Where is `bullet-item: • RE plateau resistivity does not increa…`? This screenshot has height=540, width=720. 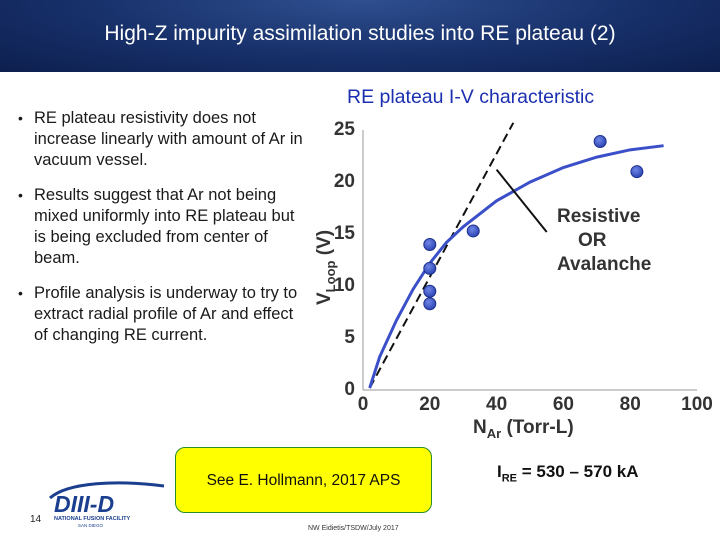
bullet-item: • RE plateau resistivity does not increa… is located at coordinates (163, 139).